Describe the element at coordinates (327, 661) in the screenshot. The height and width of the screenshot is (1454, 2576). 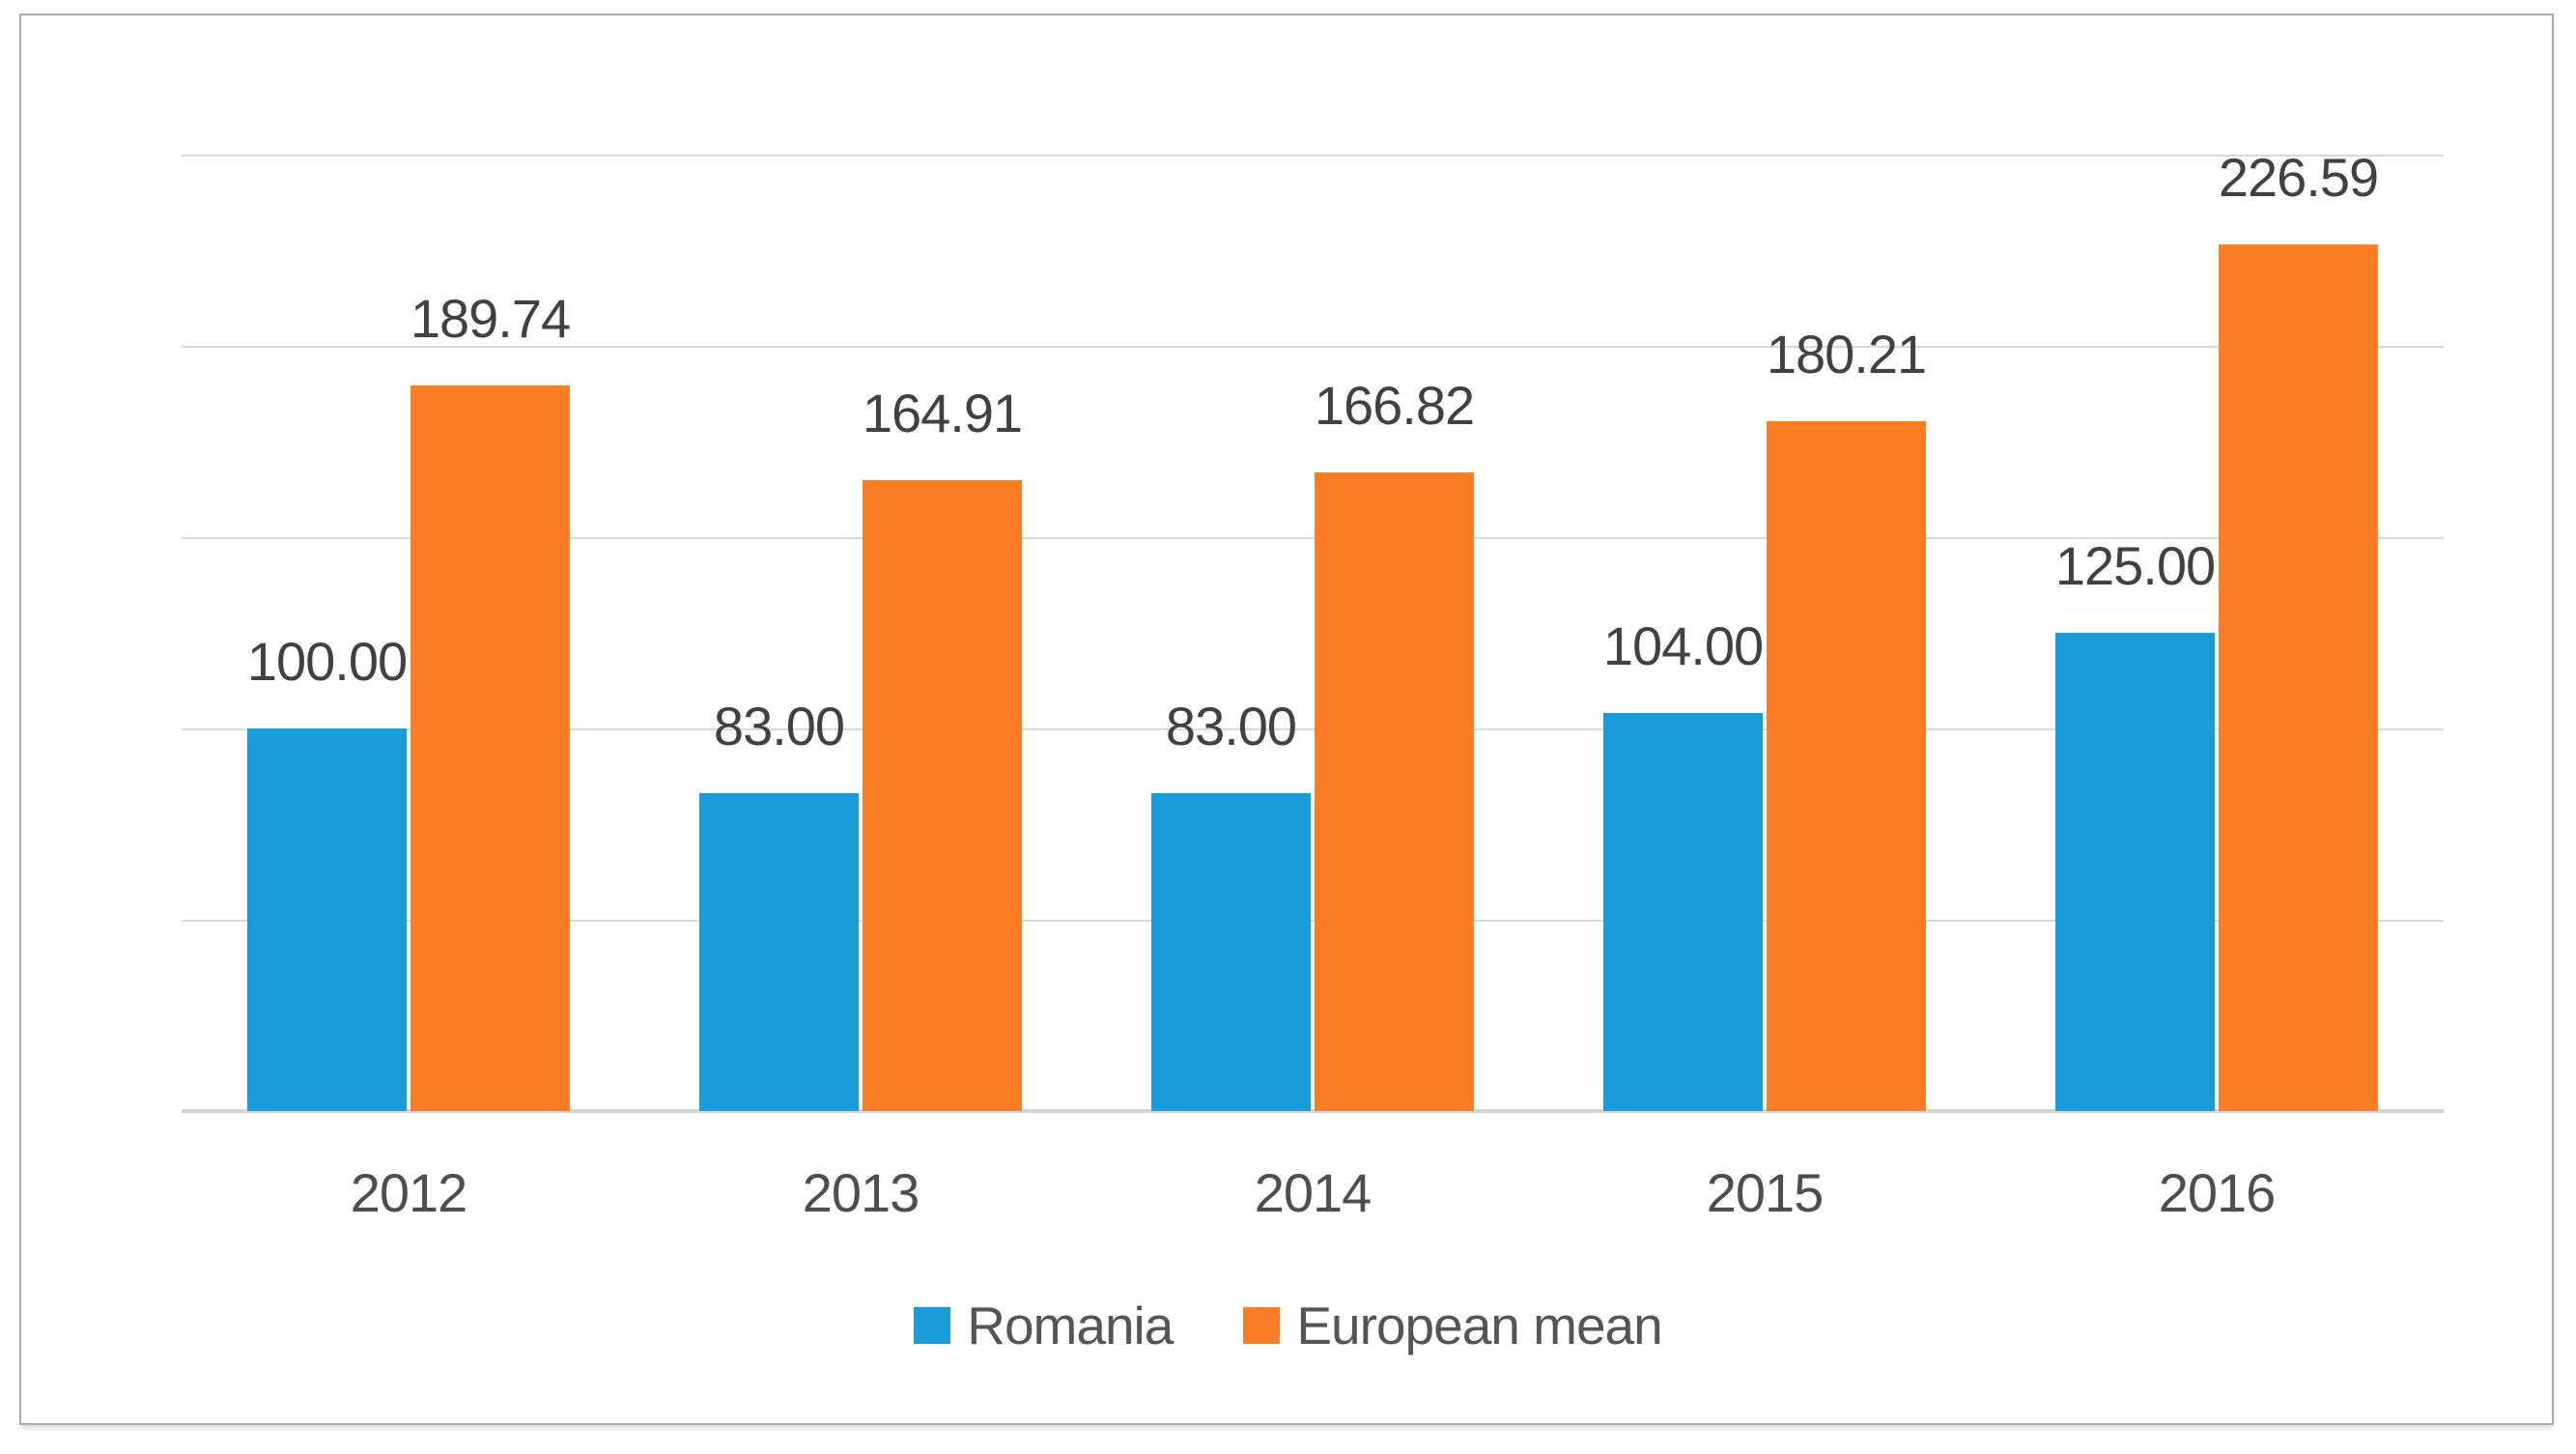
I see `data-label-romania-2012: 100.00` at that location.